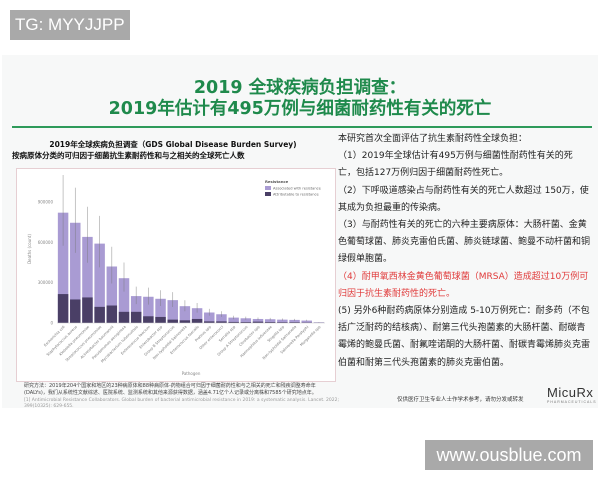  I want to click on logo-subtext: PHARMACEUTICALS, so click(572, 402).